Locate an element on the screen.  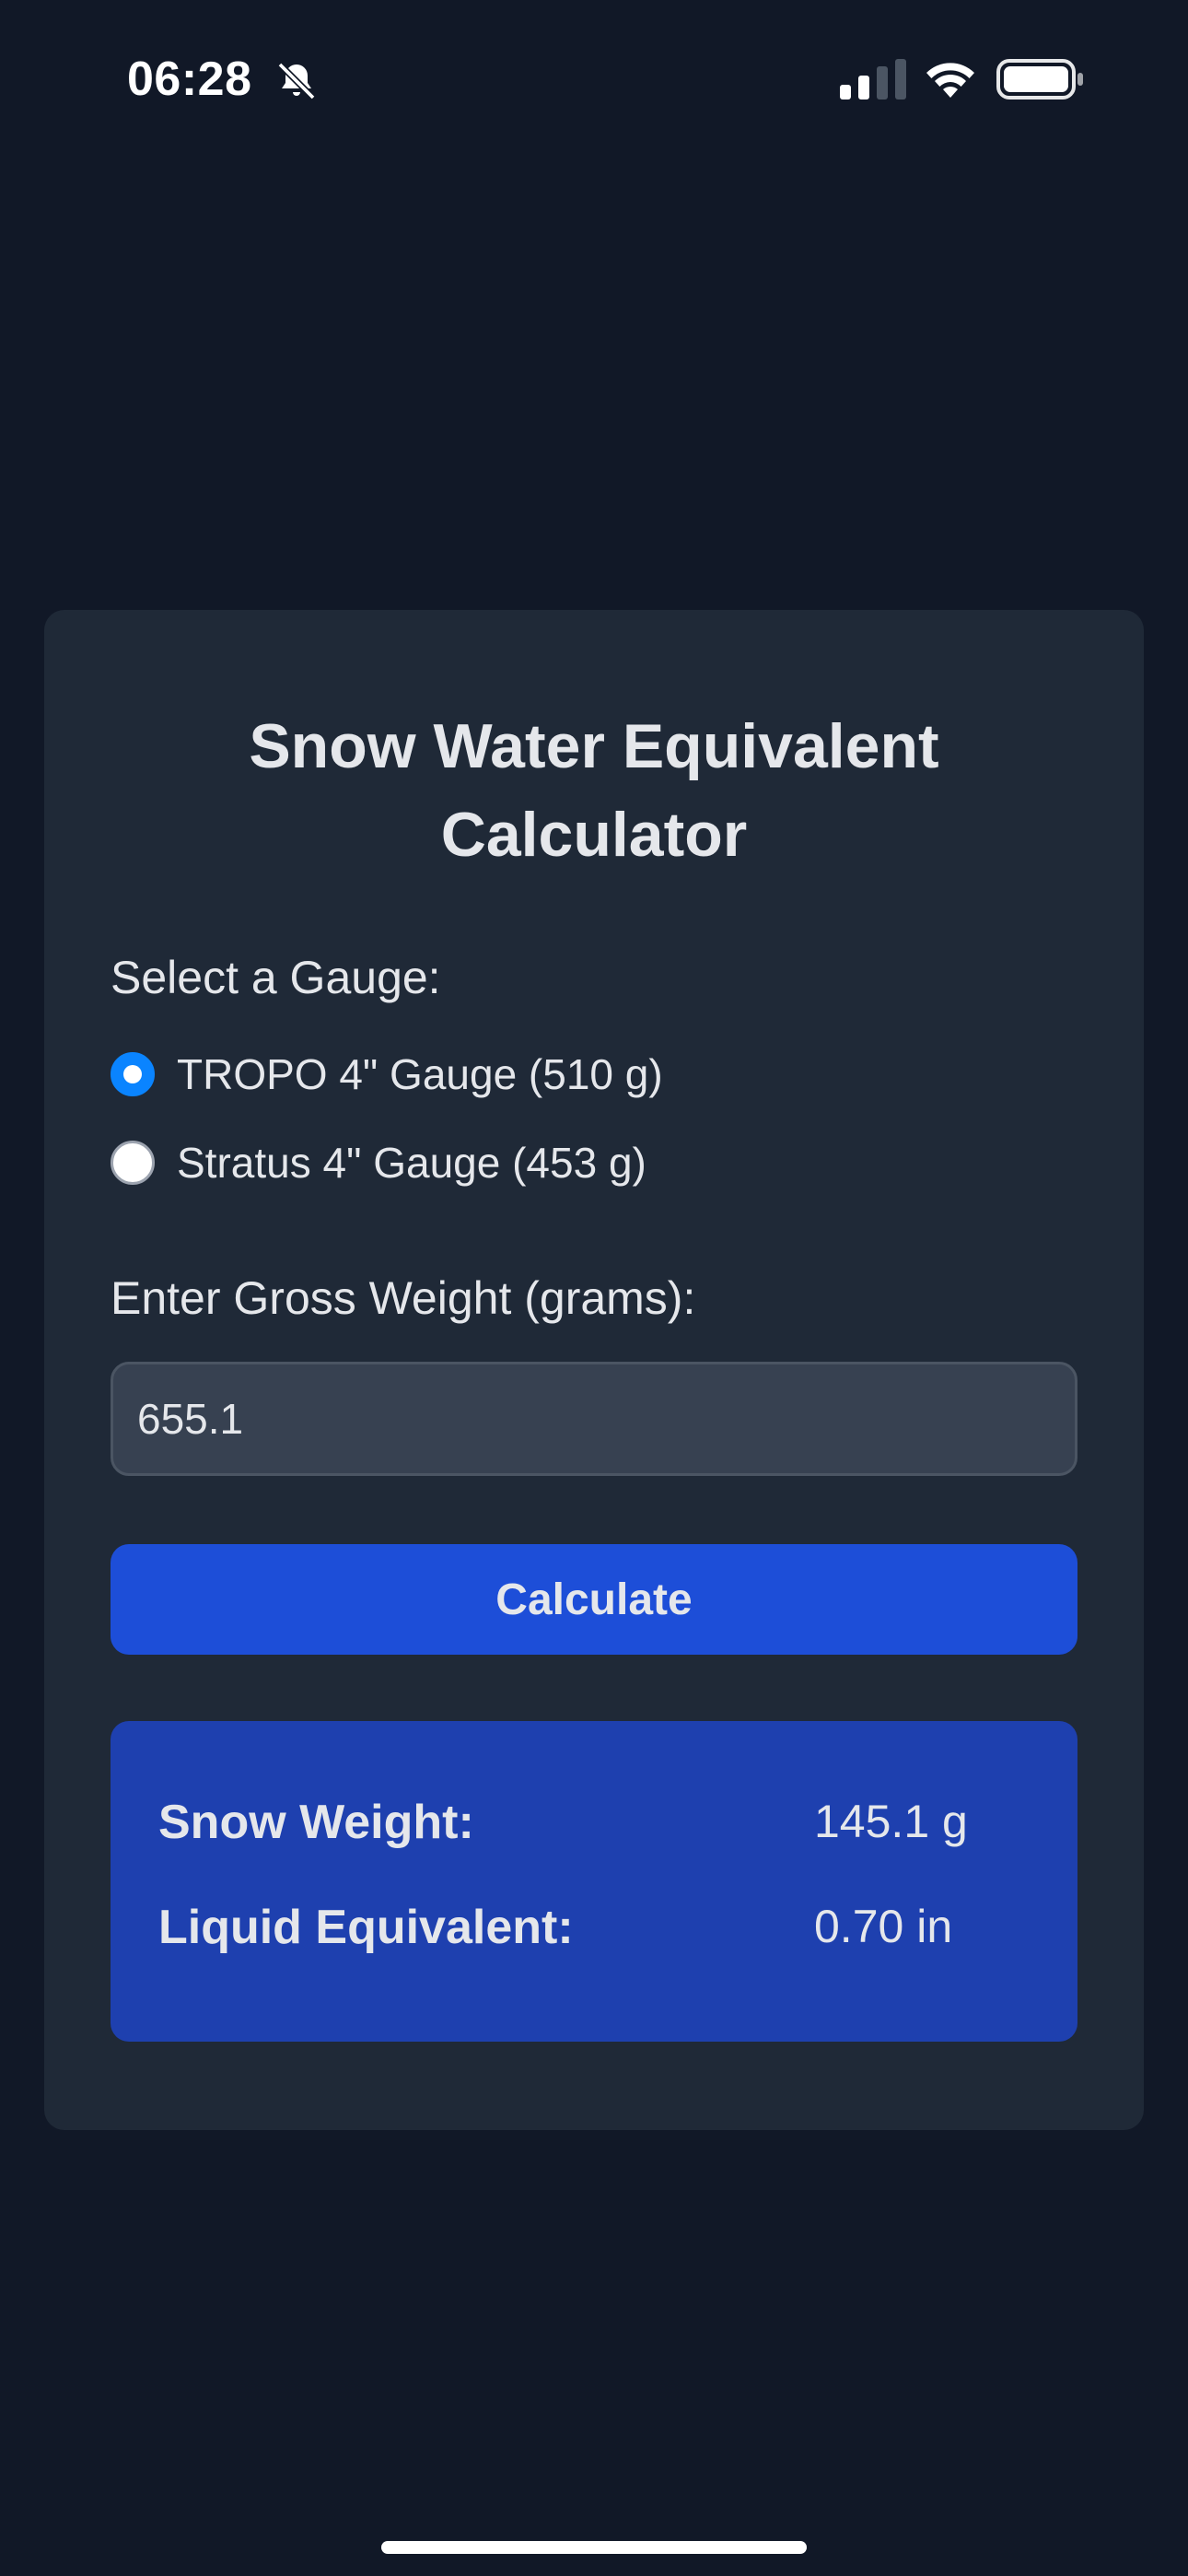
gauge-option-tropo: TROPO 4" Gauge (510 g) is located at coordinates (387, 1074).